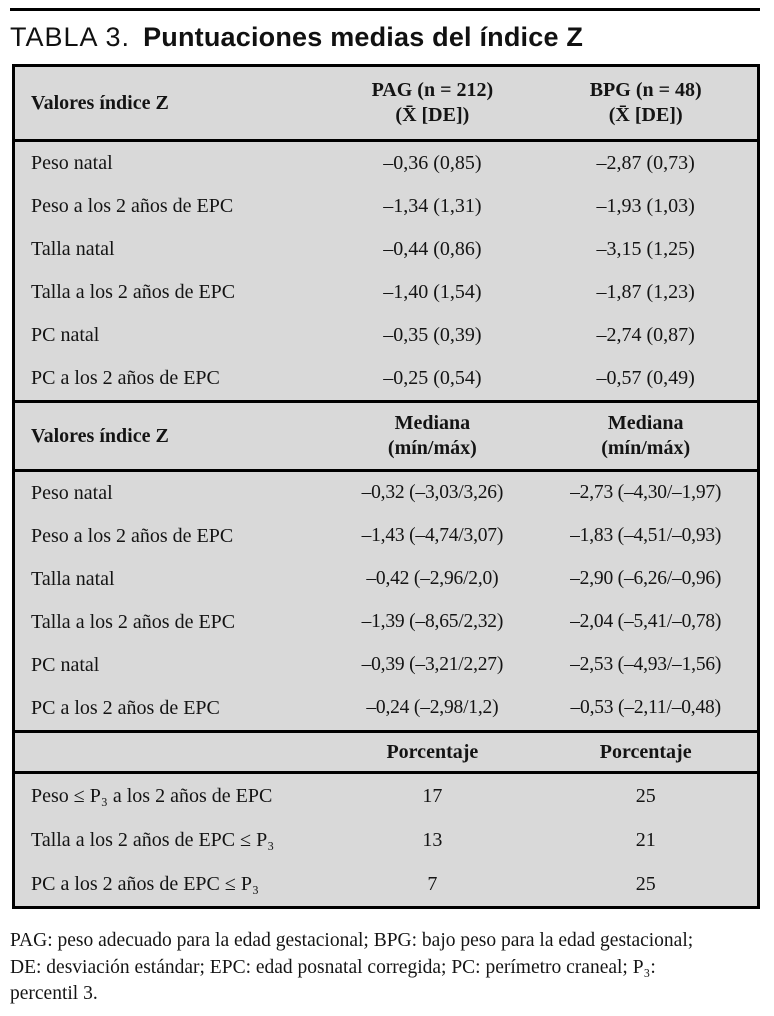 The width and height of the screenshot is (774, 1016). I want to click on bpg-value: –2,04 (–5,41/–0,78), so click(646, 622).